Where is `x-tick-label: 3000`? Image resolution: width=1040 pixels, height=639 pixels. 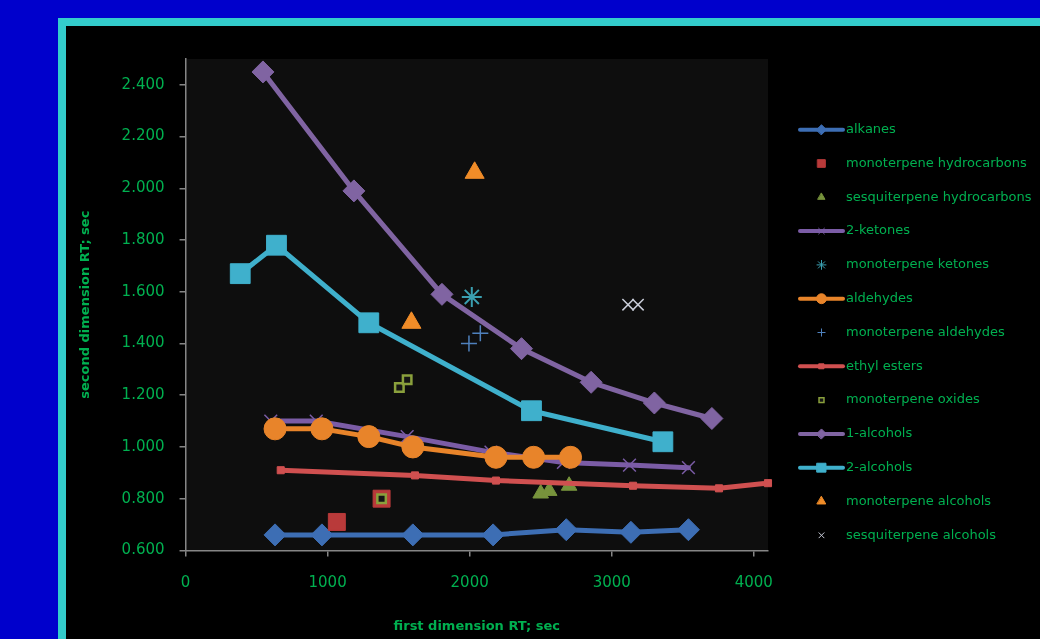 x-tick-label: 3000 is located at coordinates (611, 582).